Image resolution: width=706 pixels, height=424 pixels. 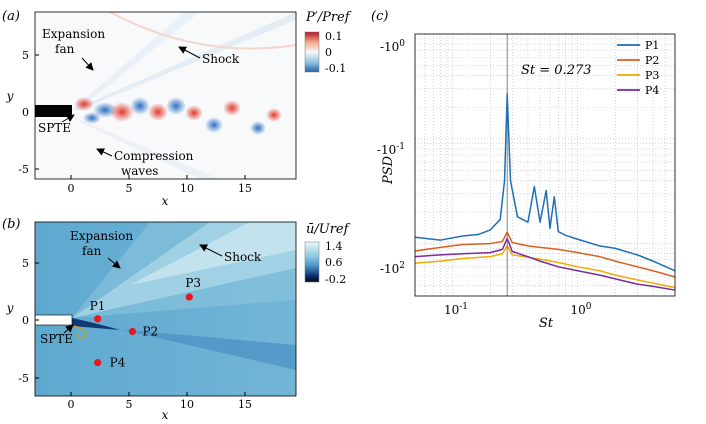 What do you see at coordinates (154, 156) in the screenshot?
I see `a-compression-label: Compression` at bounding box center [154, 156].